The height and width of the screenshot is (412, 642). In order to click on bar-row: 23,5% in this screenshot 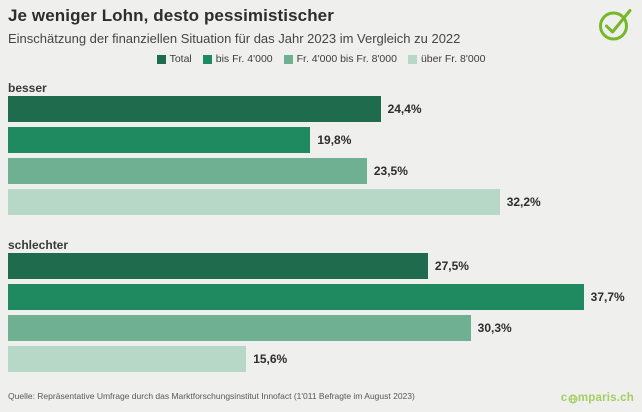, I will do `click(321, 171)`.